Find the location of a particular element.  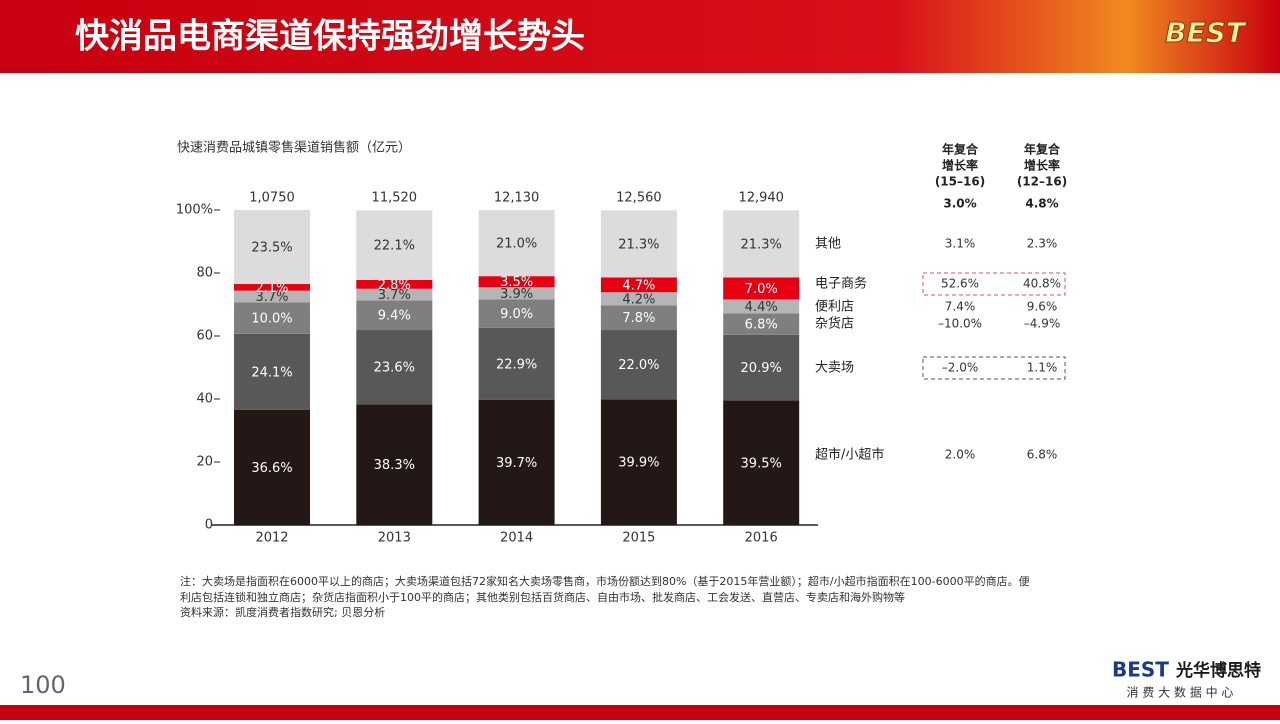

value-label: 9.0% is located at coordinates (516, 314).